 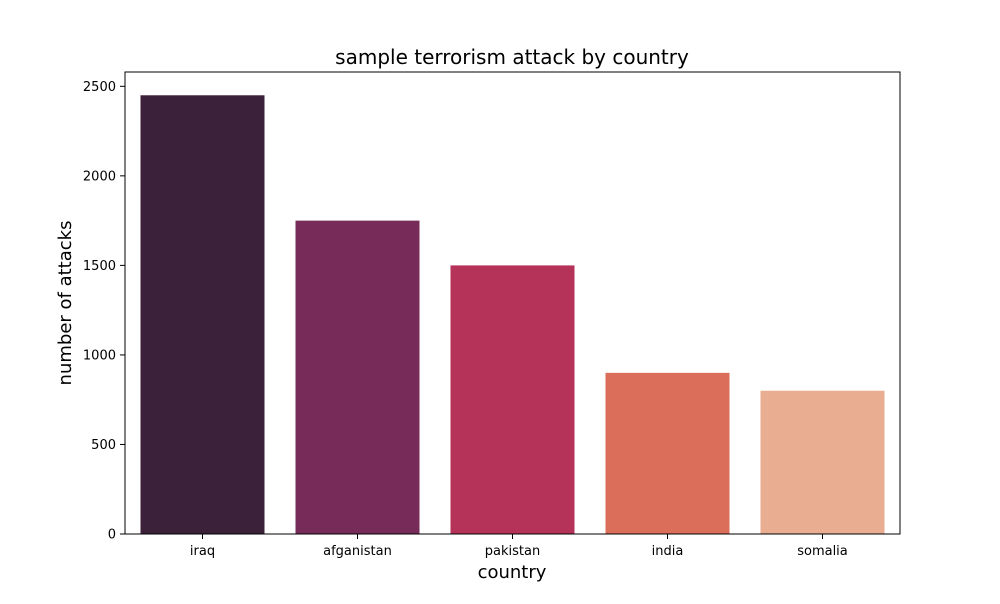 What do you see at coordinates (99, 355) in the screenshot?
I see `y-tick-label-1000: 1000` at bounding box center [99, 355].